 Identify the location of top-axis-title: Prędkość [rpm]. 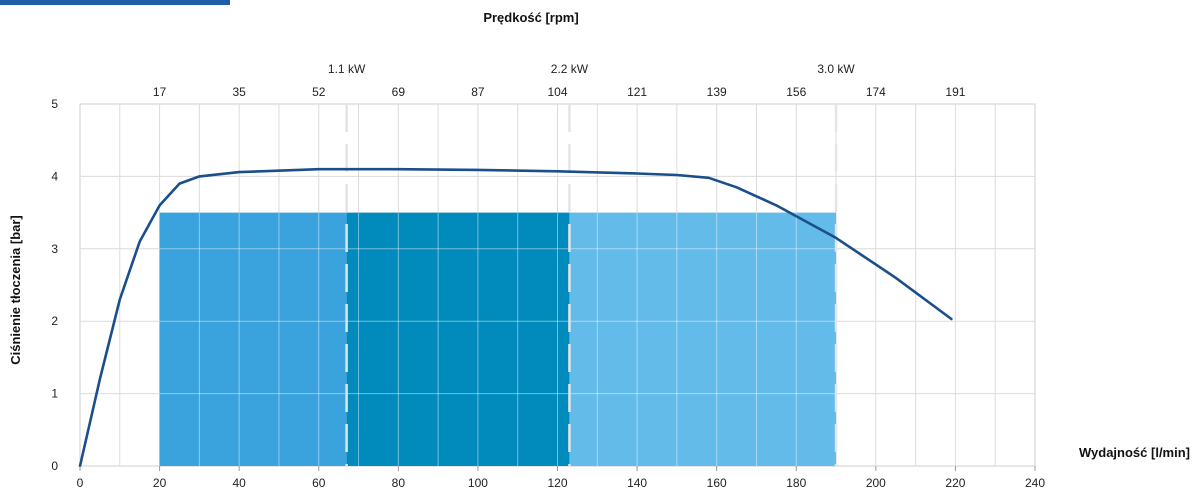
(530, 17).